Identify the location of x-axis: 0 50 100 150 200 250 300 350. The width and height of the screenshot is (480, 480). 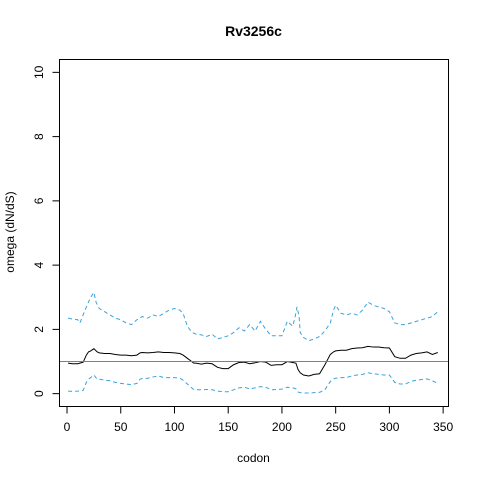
(258, 420).